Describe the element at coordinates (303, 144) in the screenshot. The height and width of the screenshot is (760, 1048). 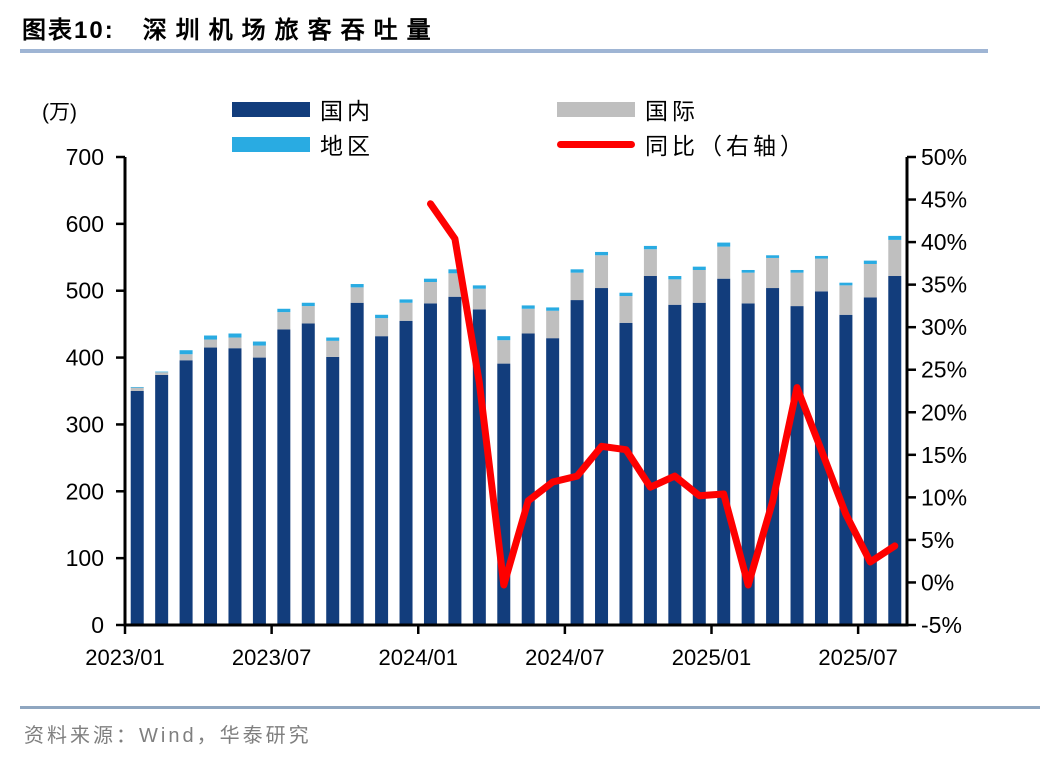
I see `legend-item-region: 地区` at that location.